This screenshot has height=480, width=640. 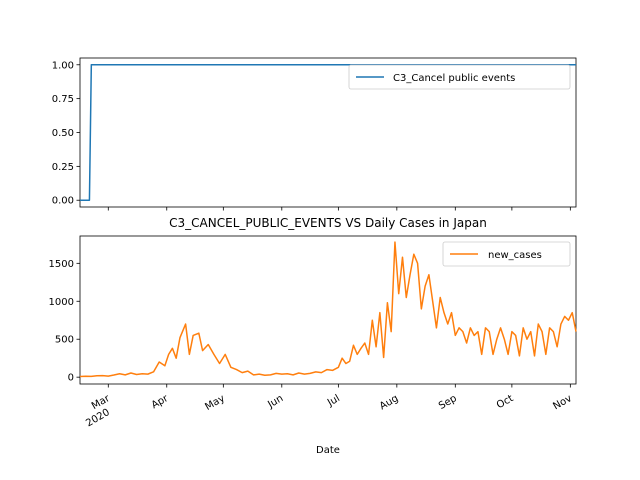 I want to click on bottom-legend-box, so click(x=506, y=254).